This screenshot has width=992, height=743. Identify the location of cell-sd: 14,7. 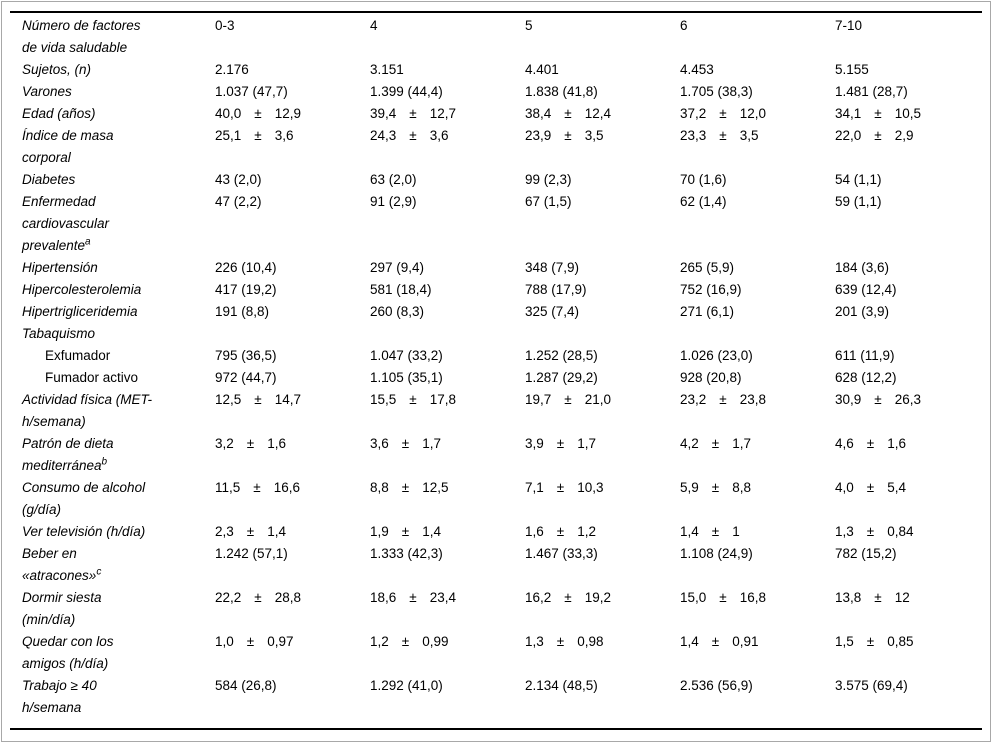
(287, 399).